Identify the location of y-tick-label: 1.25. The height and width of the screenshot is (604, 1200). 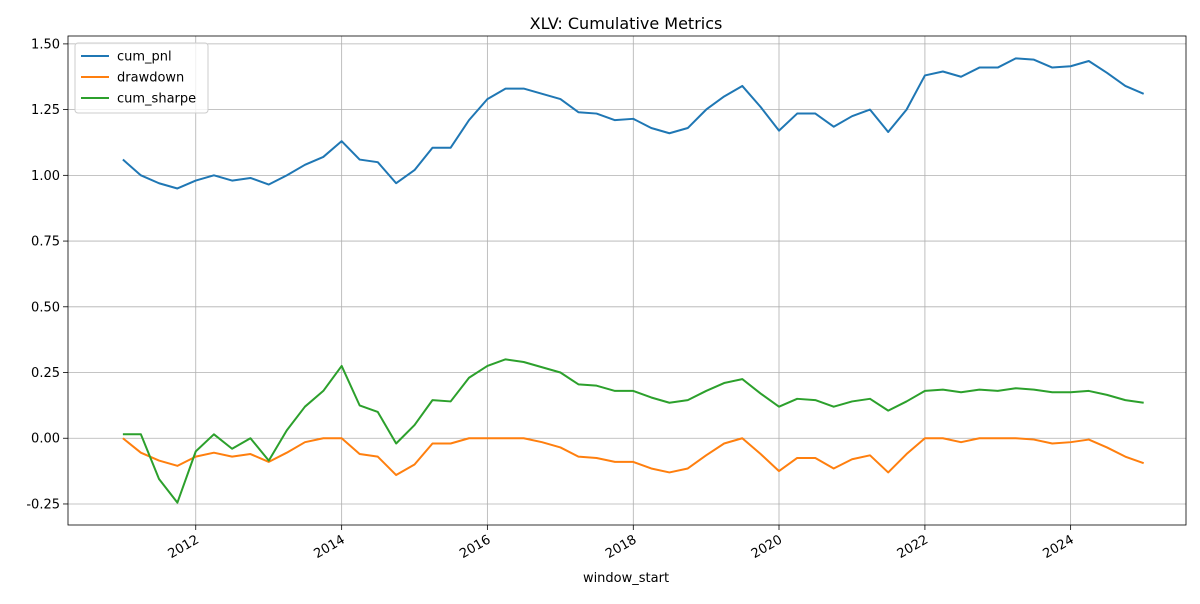
(45, 110).